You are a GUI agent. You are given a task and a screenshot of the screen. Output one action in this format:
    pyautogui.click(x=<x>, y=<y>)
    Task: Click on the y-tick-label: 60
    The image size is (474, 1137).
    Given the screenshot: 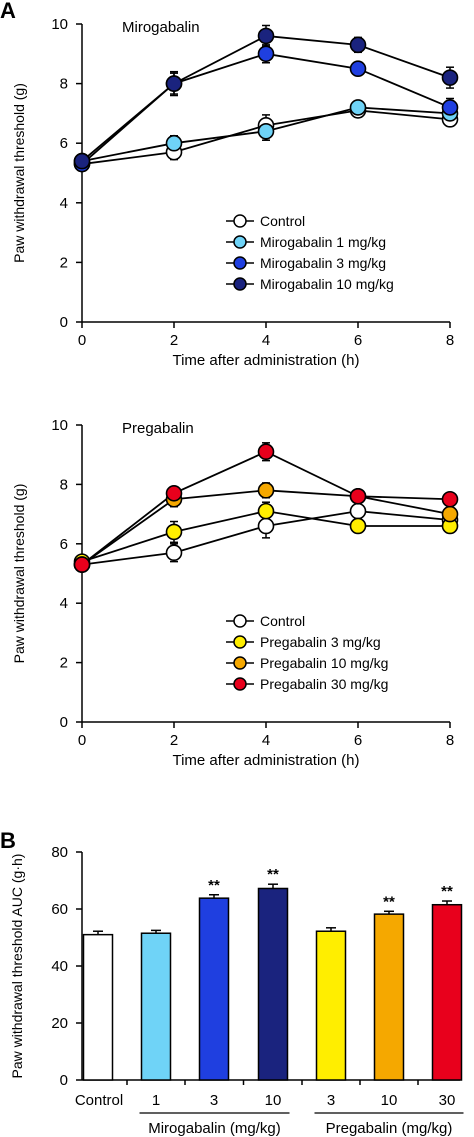 What is the action you would take?
    pyautogui.click(x=59, y=909)
    